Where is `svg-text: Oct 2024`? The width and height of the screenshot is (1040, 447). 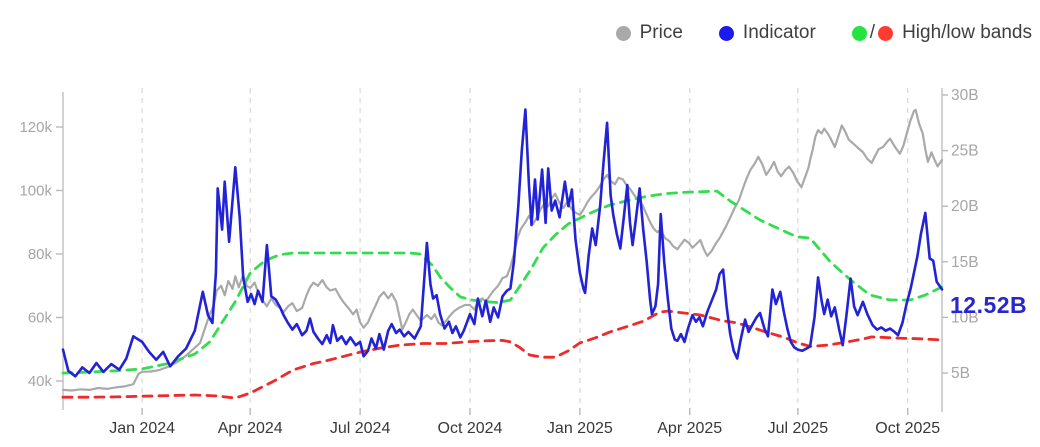 svg-text: Oct 2024 is located at coordinates (470, 428).